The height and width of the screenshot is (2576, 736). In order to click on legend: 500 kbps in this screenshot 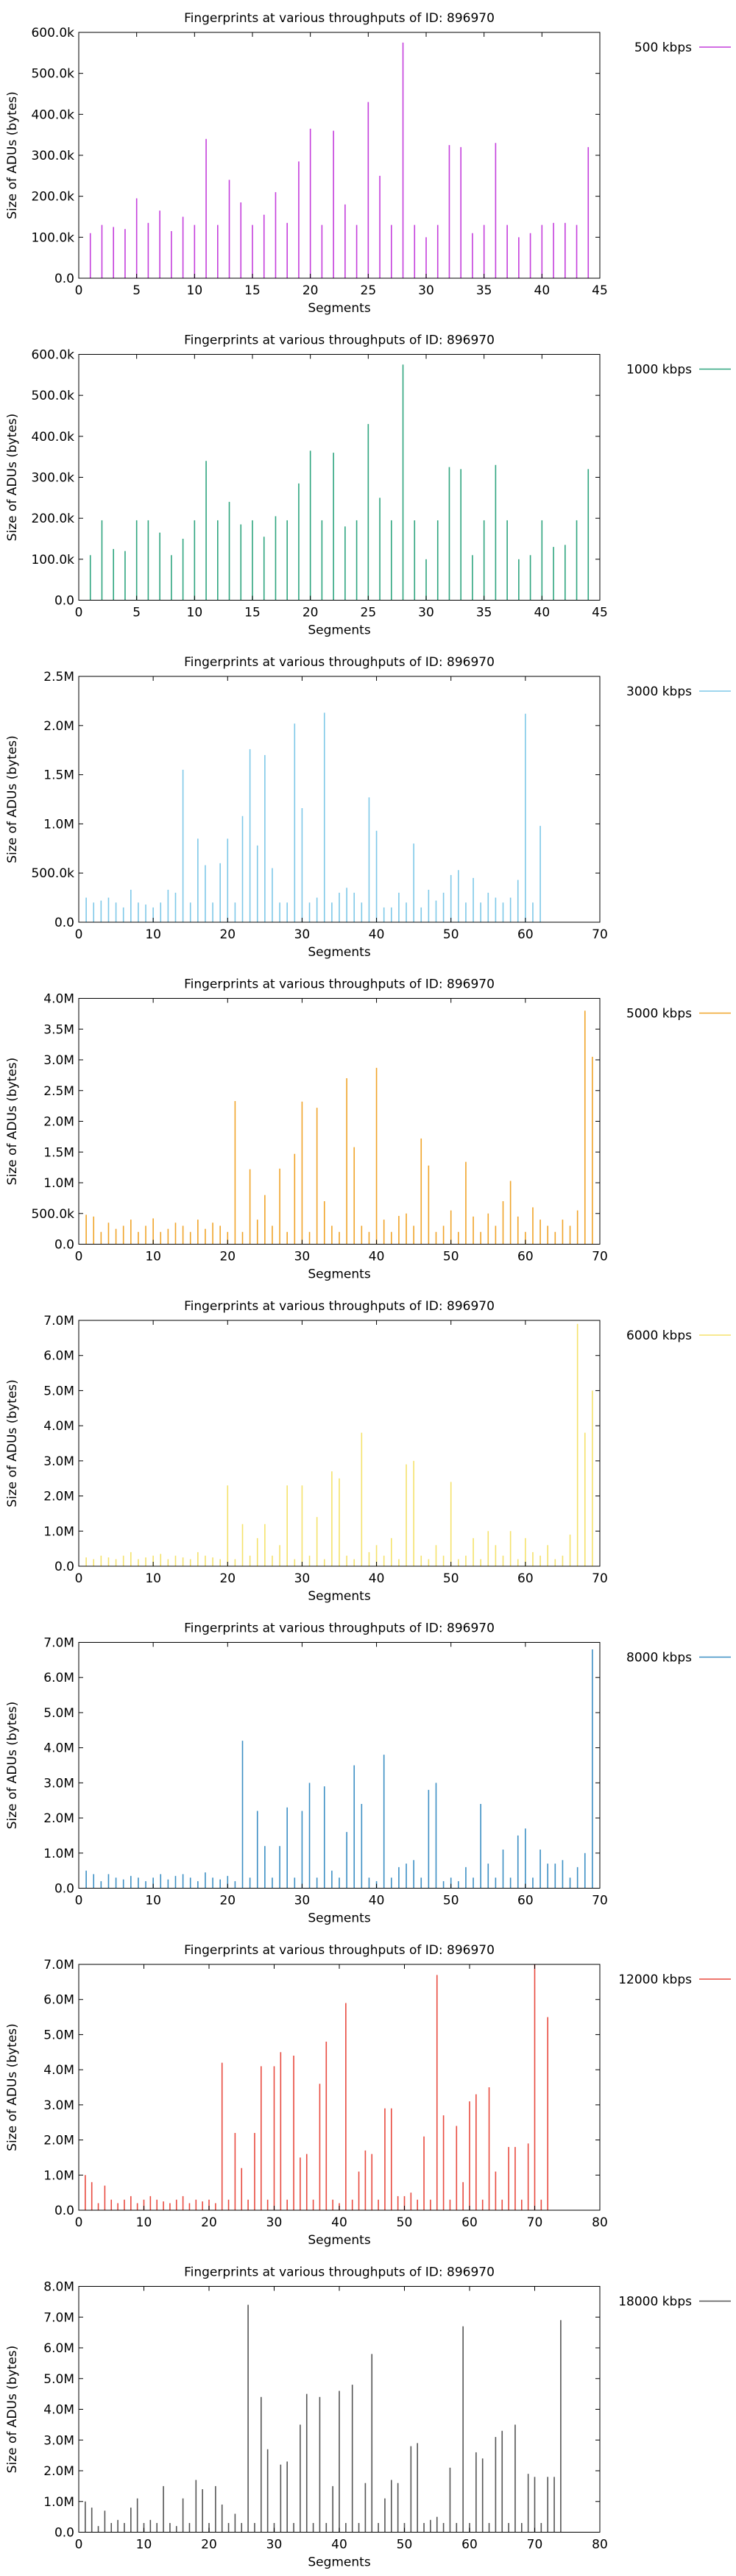, I will do `click(682, 47)`.